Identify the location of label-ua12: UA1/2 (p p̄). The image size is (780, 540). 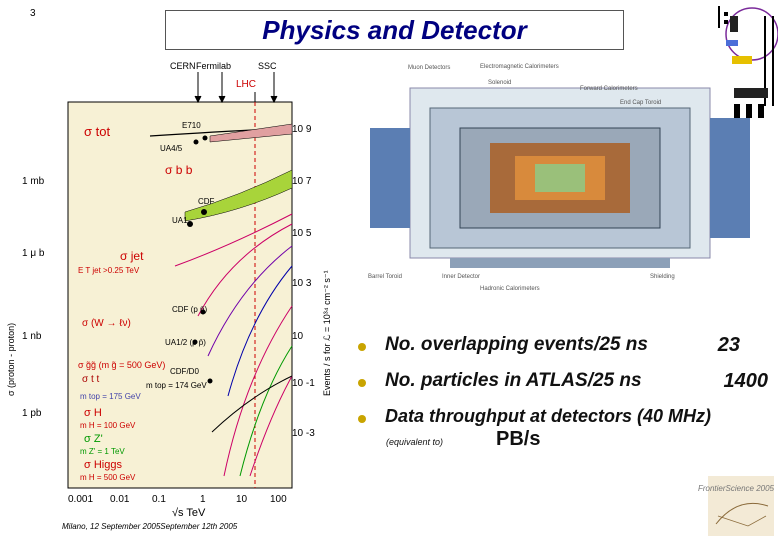
(185, 342).